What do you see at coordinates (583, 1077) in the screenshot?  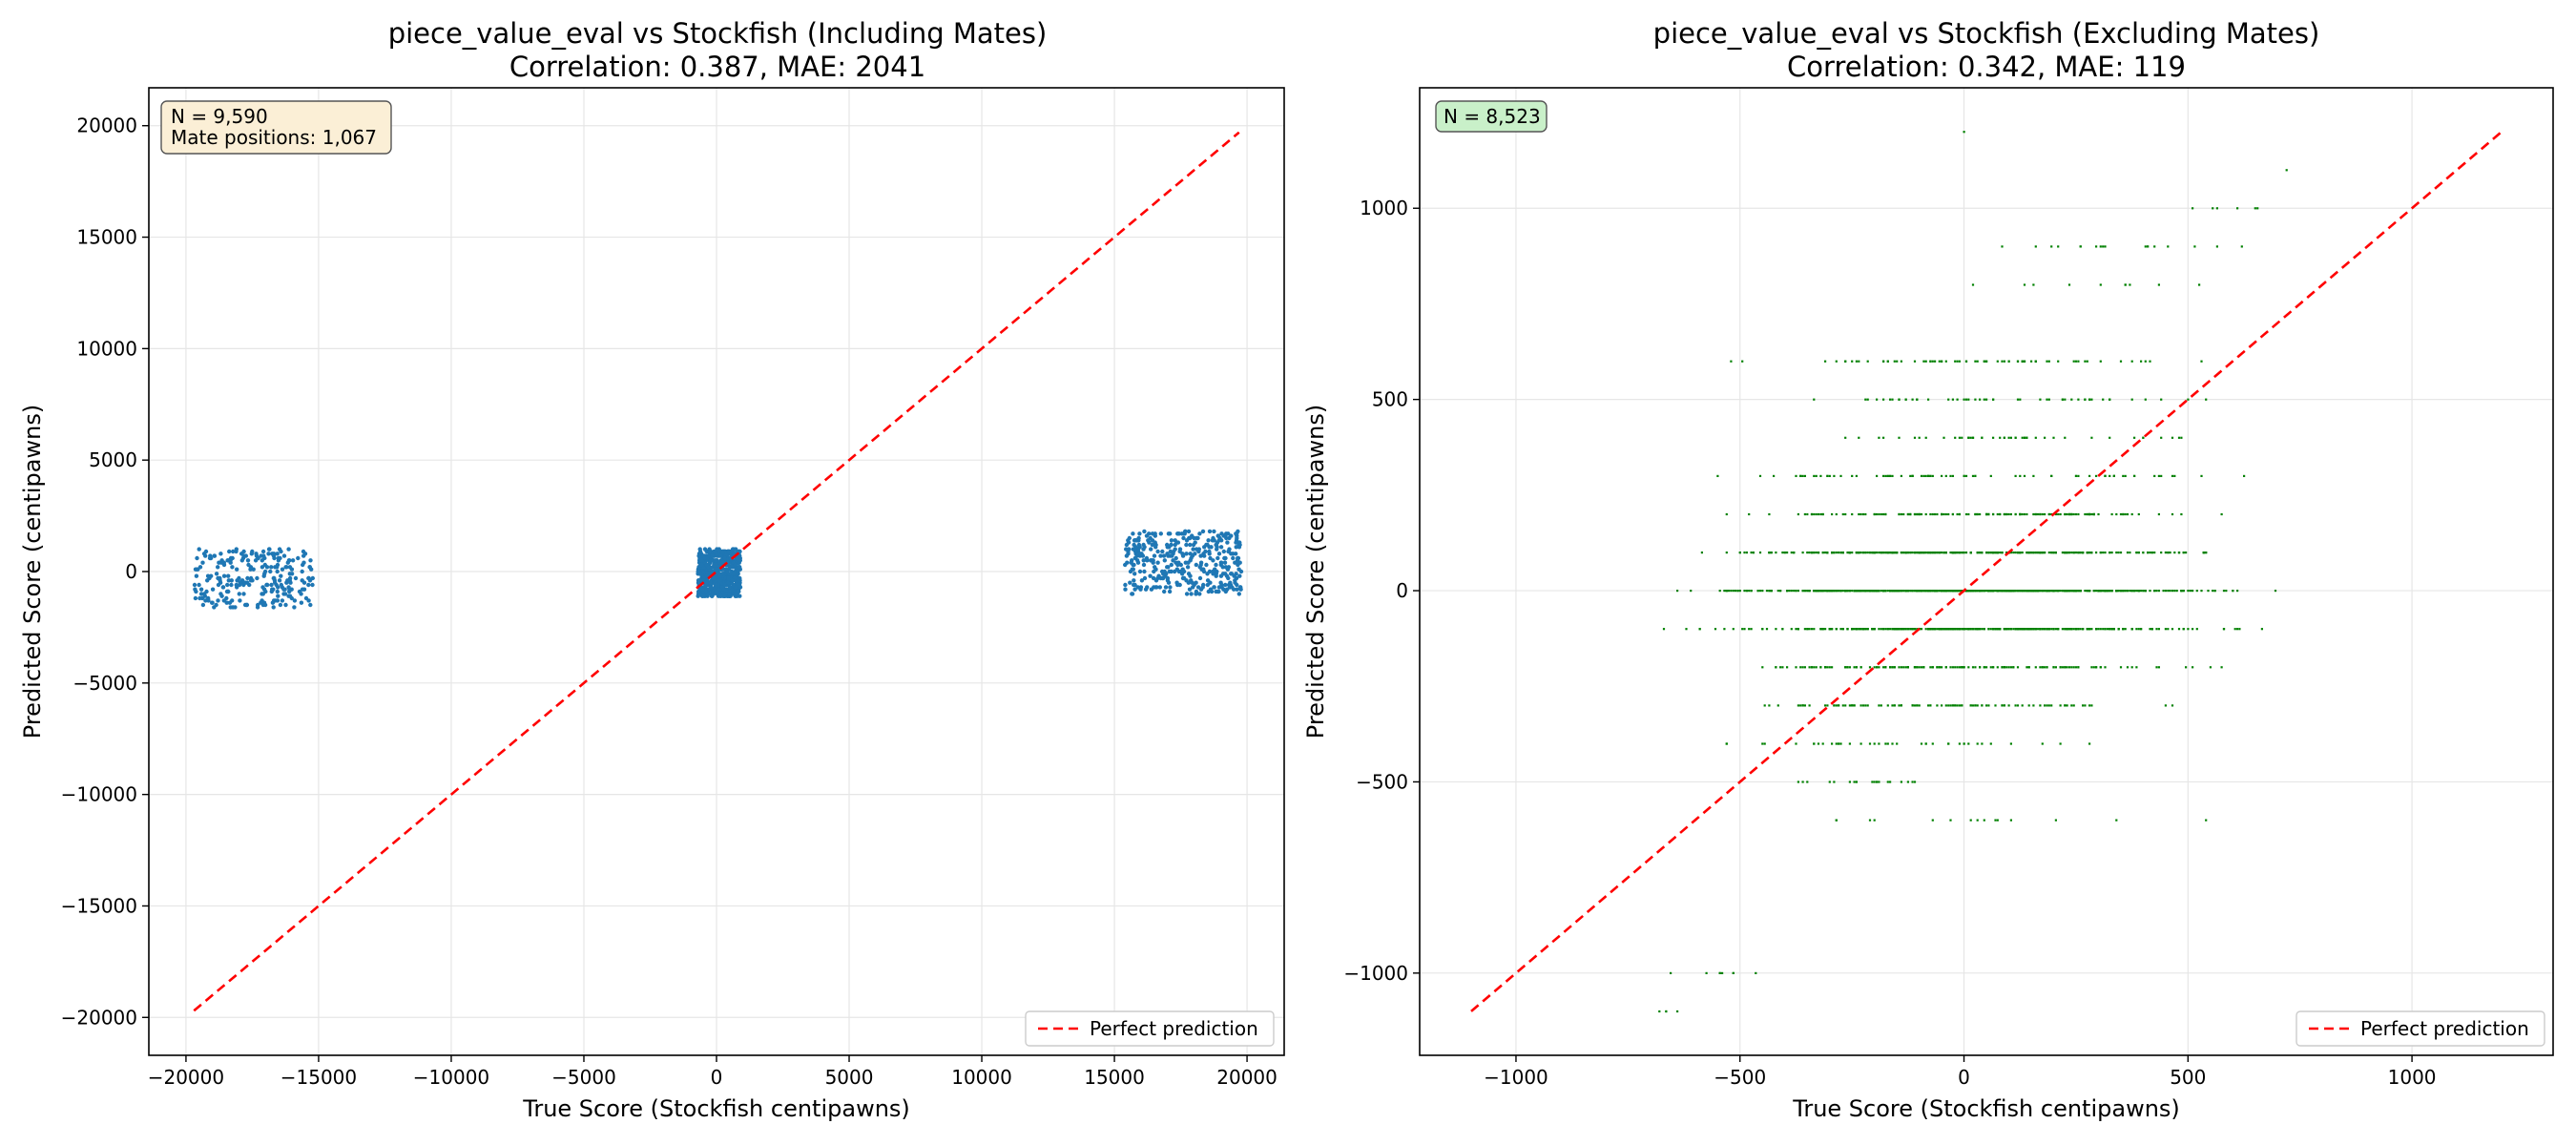 I see `x-tick-label: −5000` at bounding box center [583, 1077].